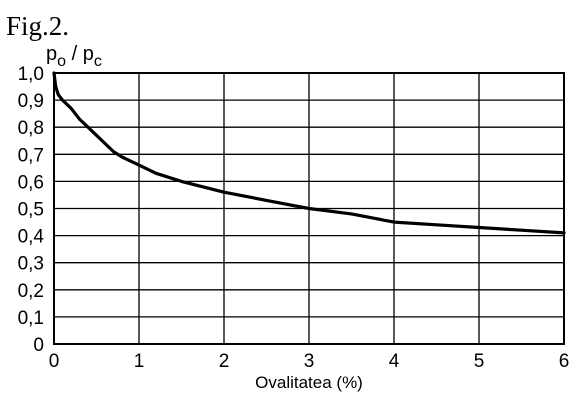  What do you see at coordinates (31, 318) in the screenshot?
I see `y-tick-label: 0,1` at bounding box center [31, 318].